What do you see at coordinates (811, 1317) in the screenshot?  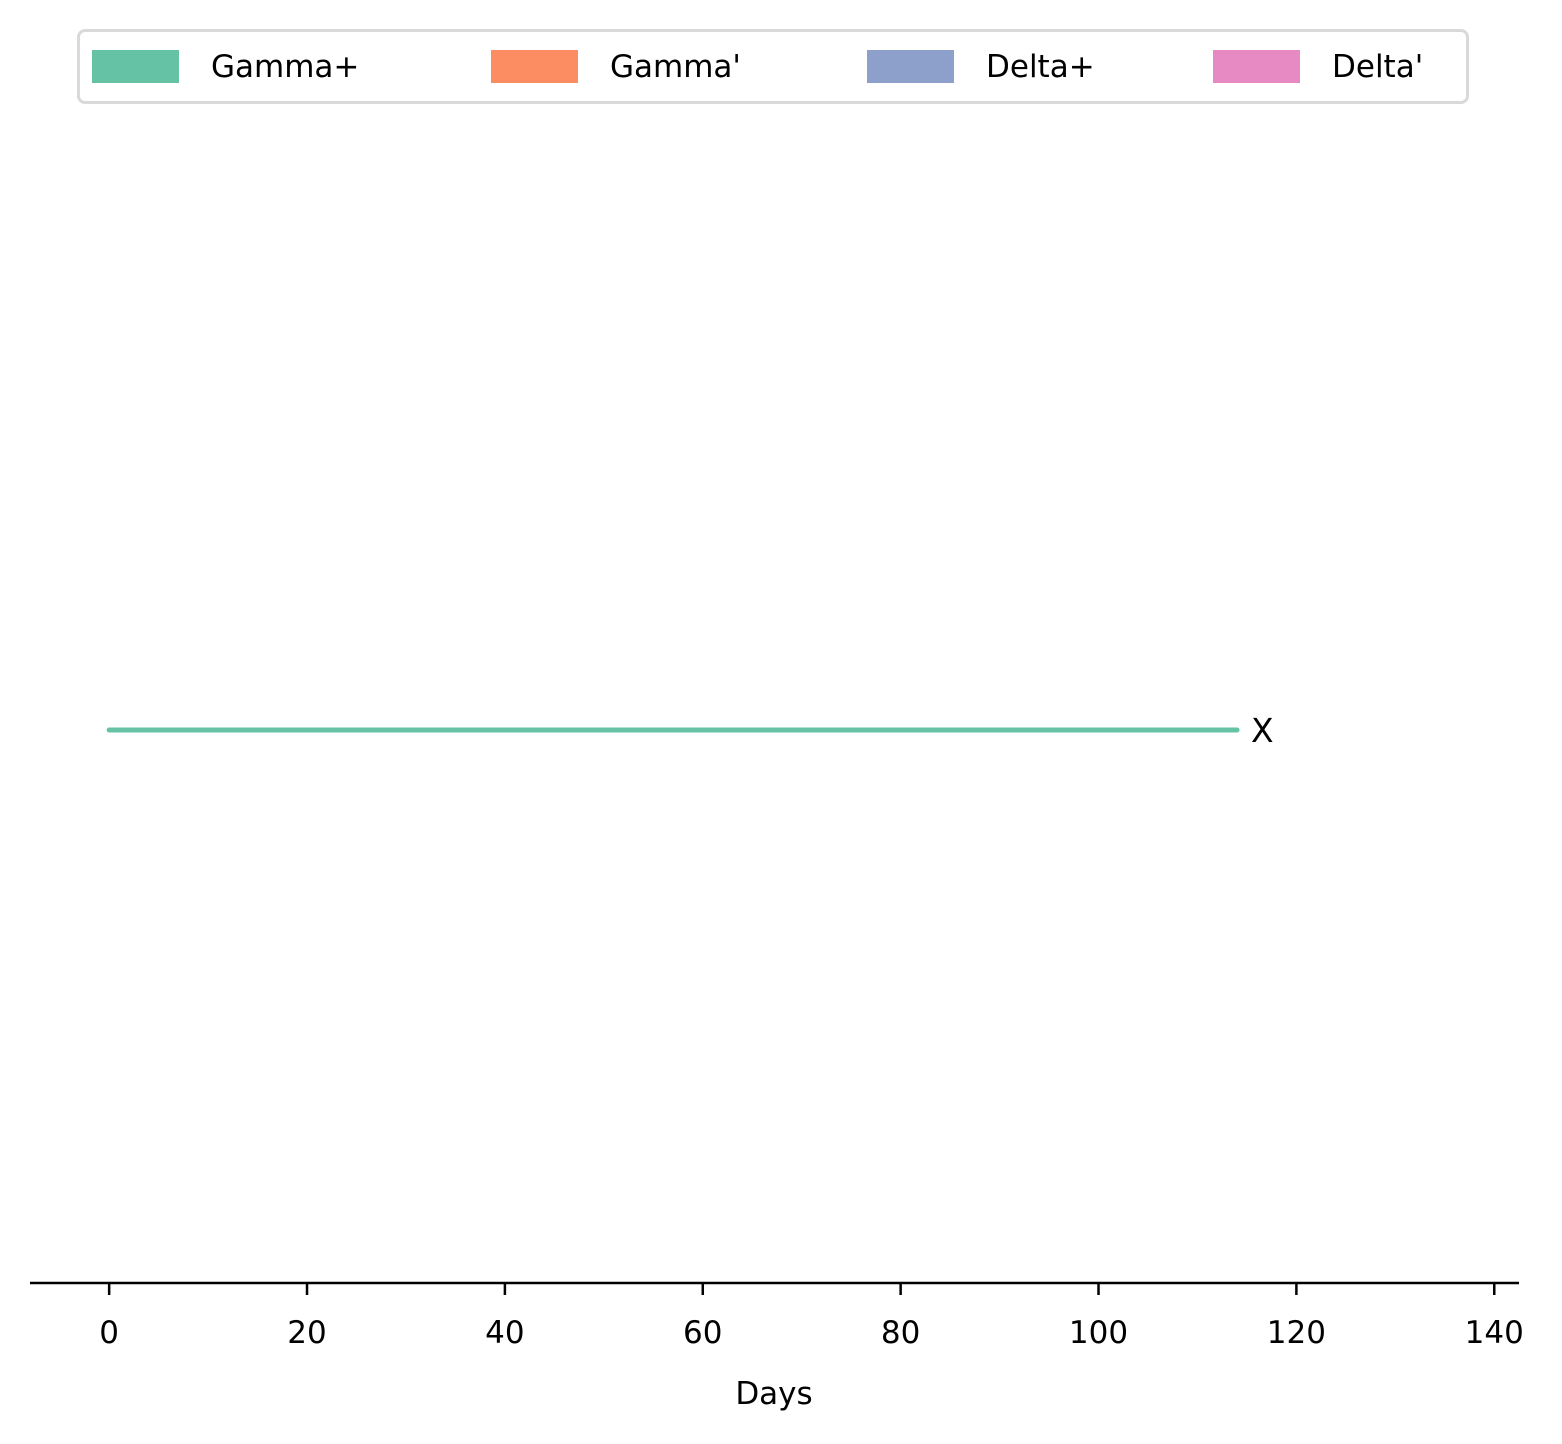 I see `x-axis-ticks: 0 20 40 60 80 100 120 140` at bounding box center [811, 1317].